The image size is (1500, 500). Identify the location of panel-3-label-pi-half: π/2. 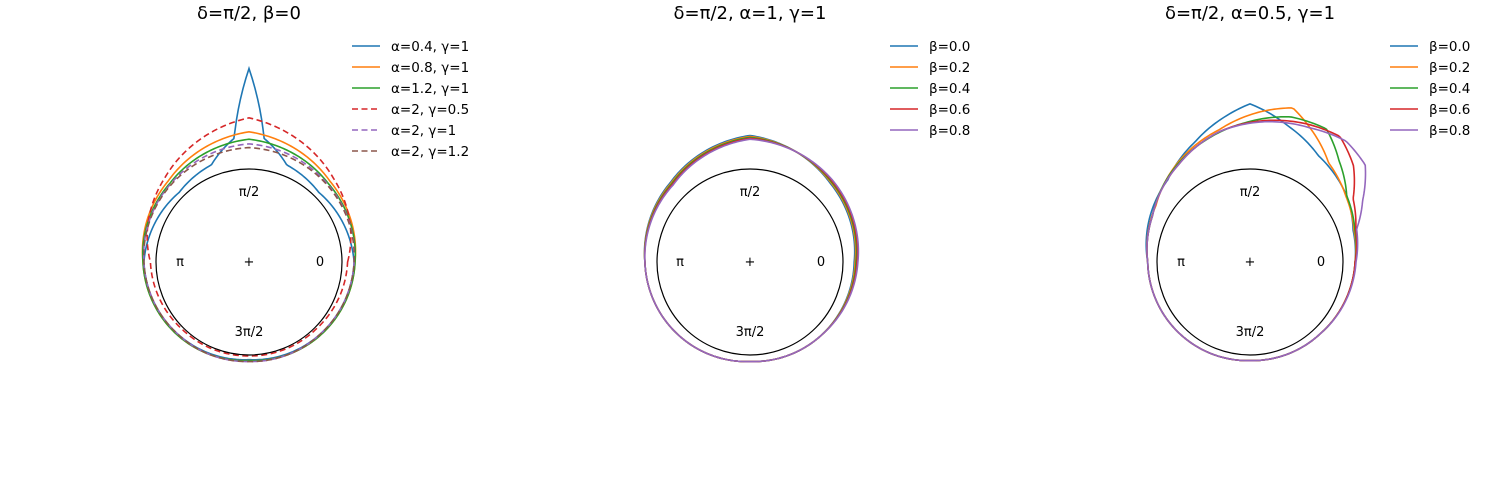
(1250, 192).